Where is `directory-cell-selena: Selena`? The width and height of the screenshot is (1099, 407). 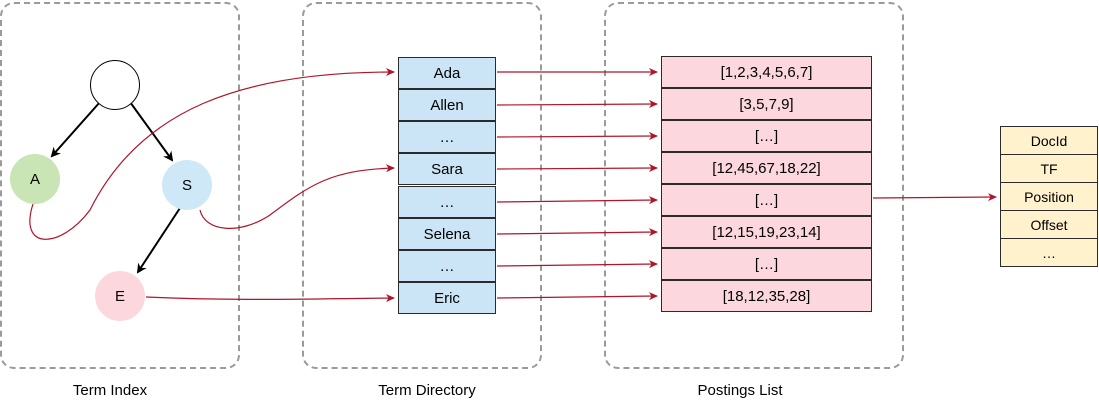
directory-cell-selena: Selena is located at coordinates (447, 234).